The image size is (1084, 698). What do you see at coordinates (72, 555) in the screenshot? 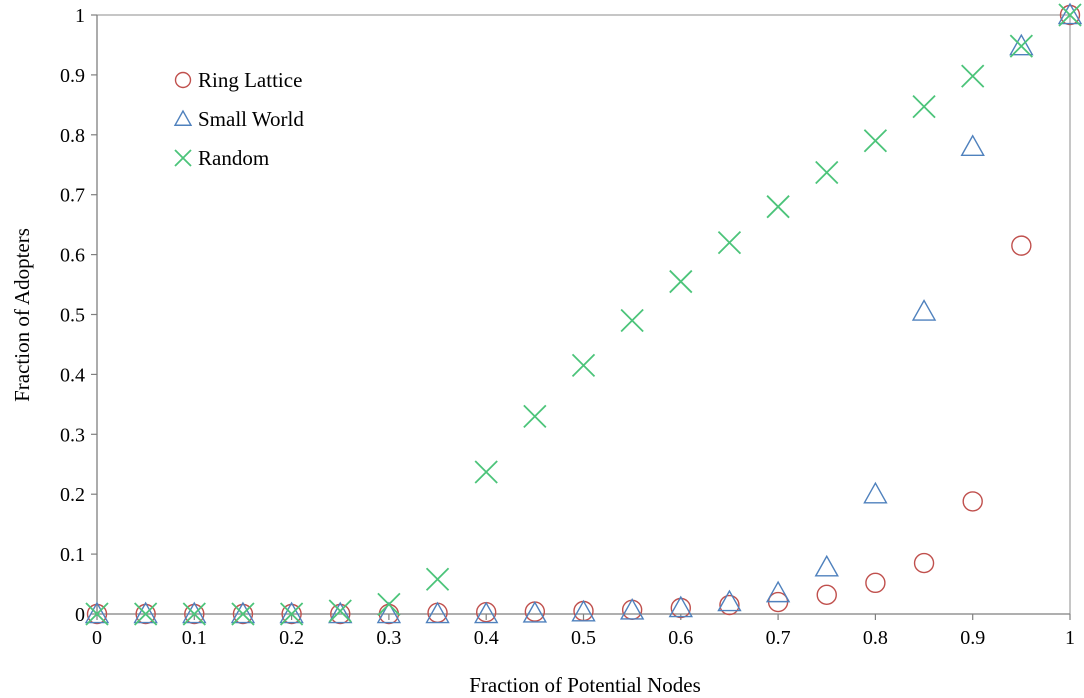
I see `y-tick-label: 0.1` at bounding box center [72, 555].